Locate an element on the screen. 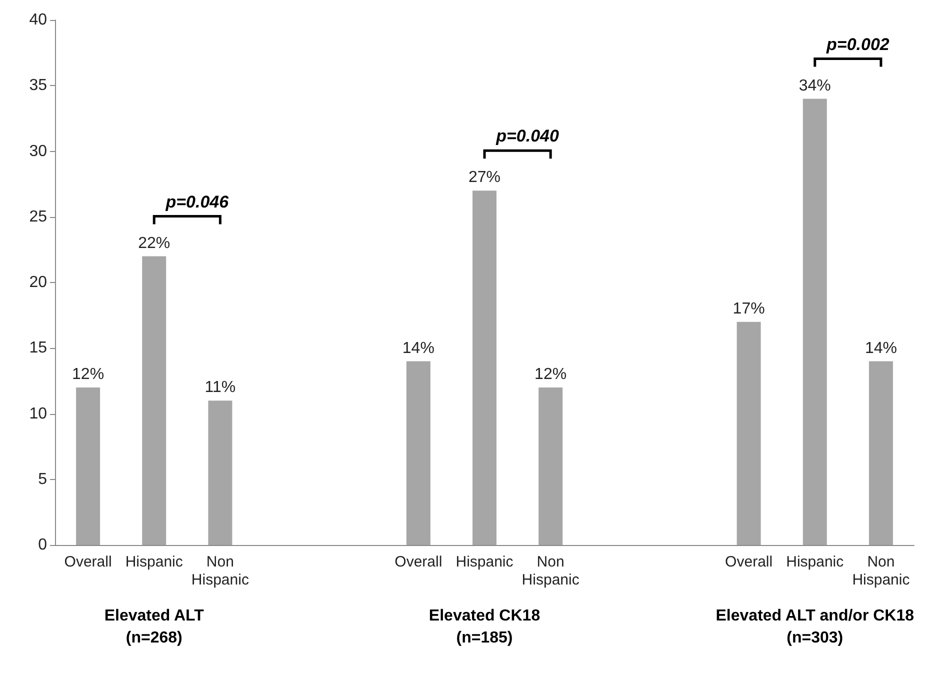 The image size is (934, 675). data-label: 34% is located at coordinates (814, 85).